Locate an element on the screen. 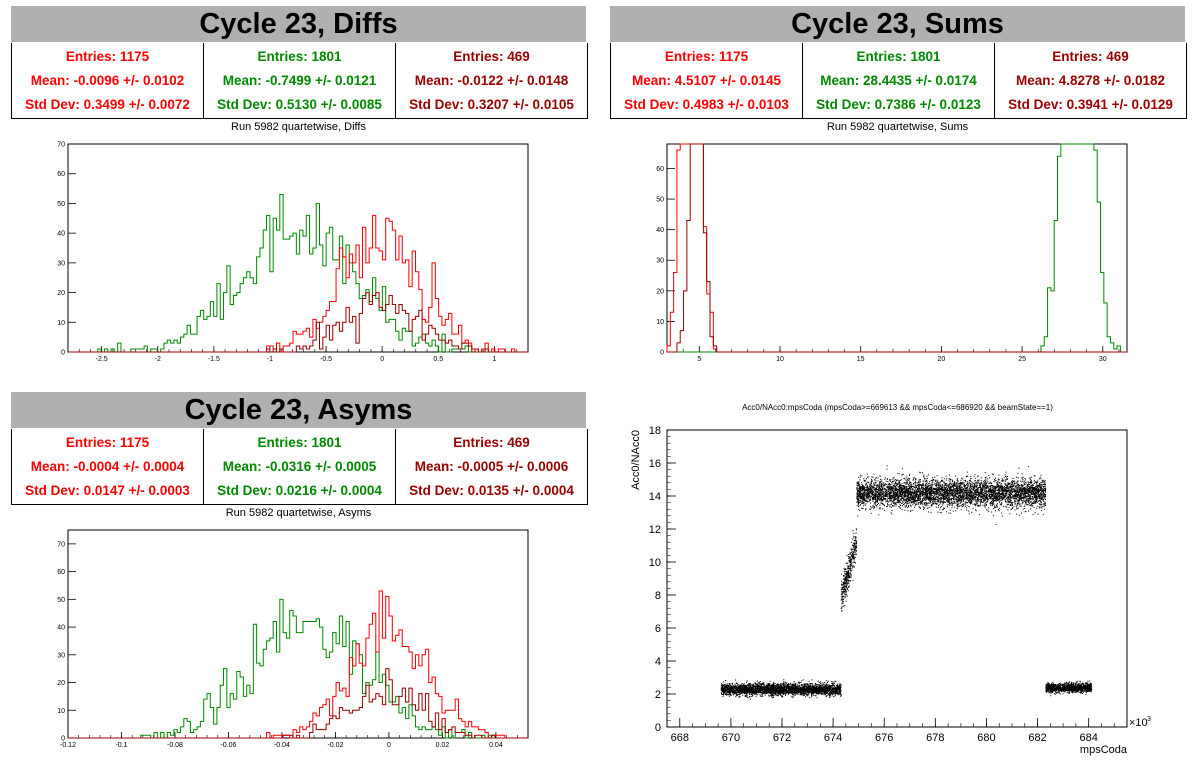  y-tick-label: 30 is located at coordinates (61, 655).